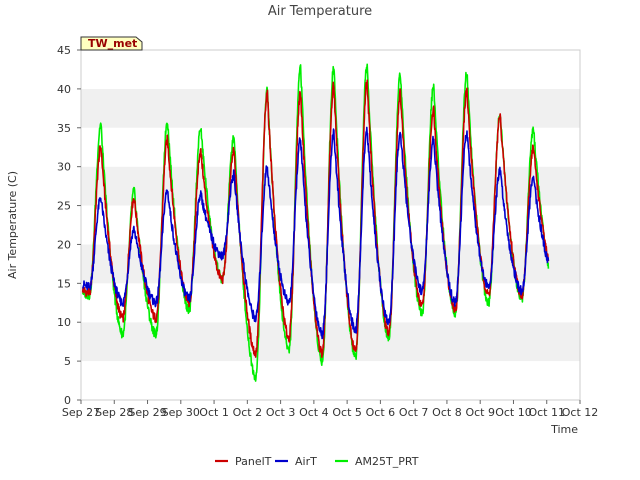 The width and height of the screenshot is (640, 480). What do you see at coordinates (64, 167) in the screenshot?
I see `y-tick-label: 30` at bounding box center [64, 167].